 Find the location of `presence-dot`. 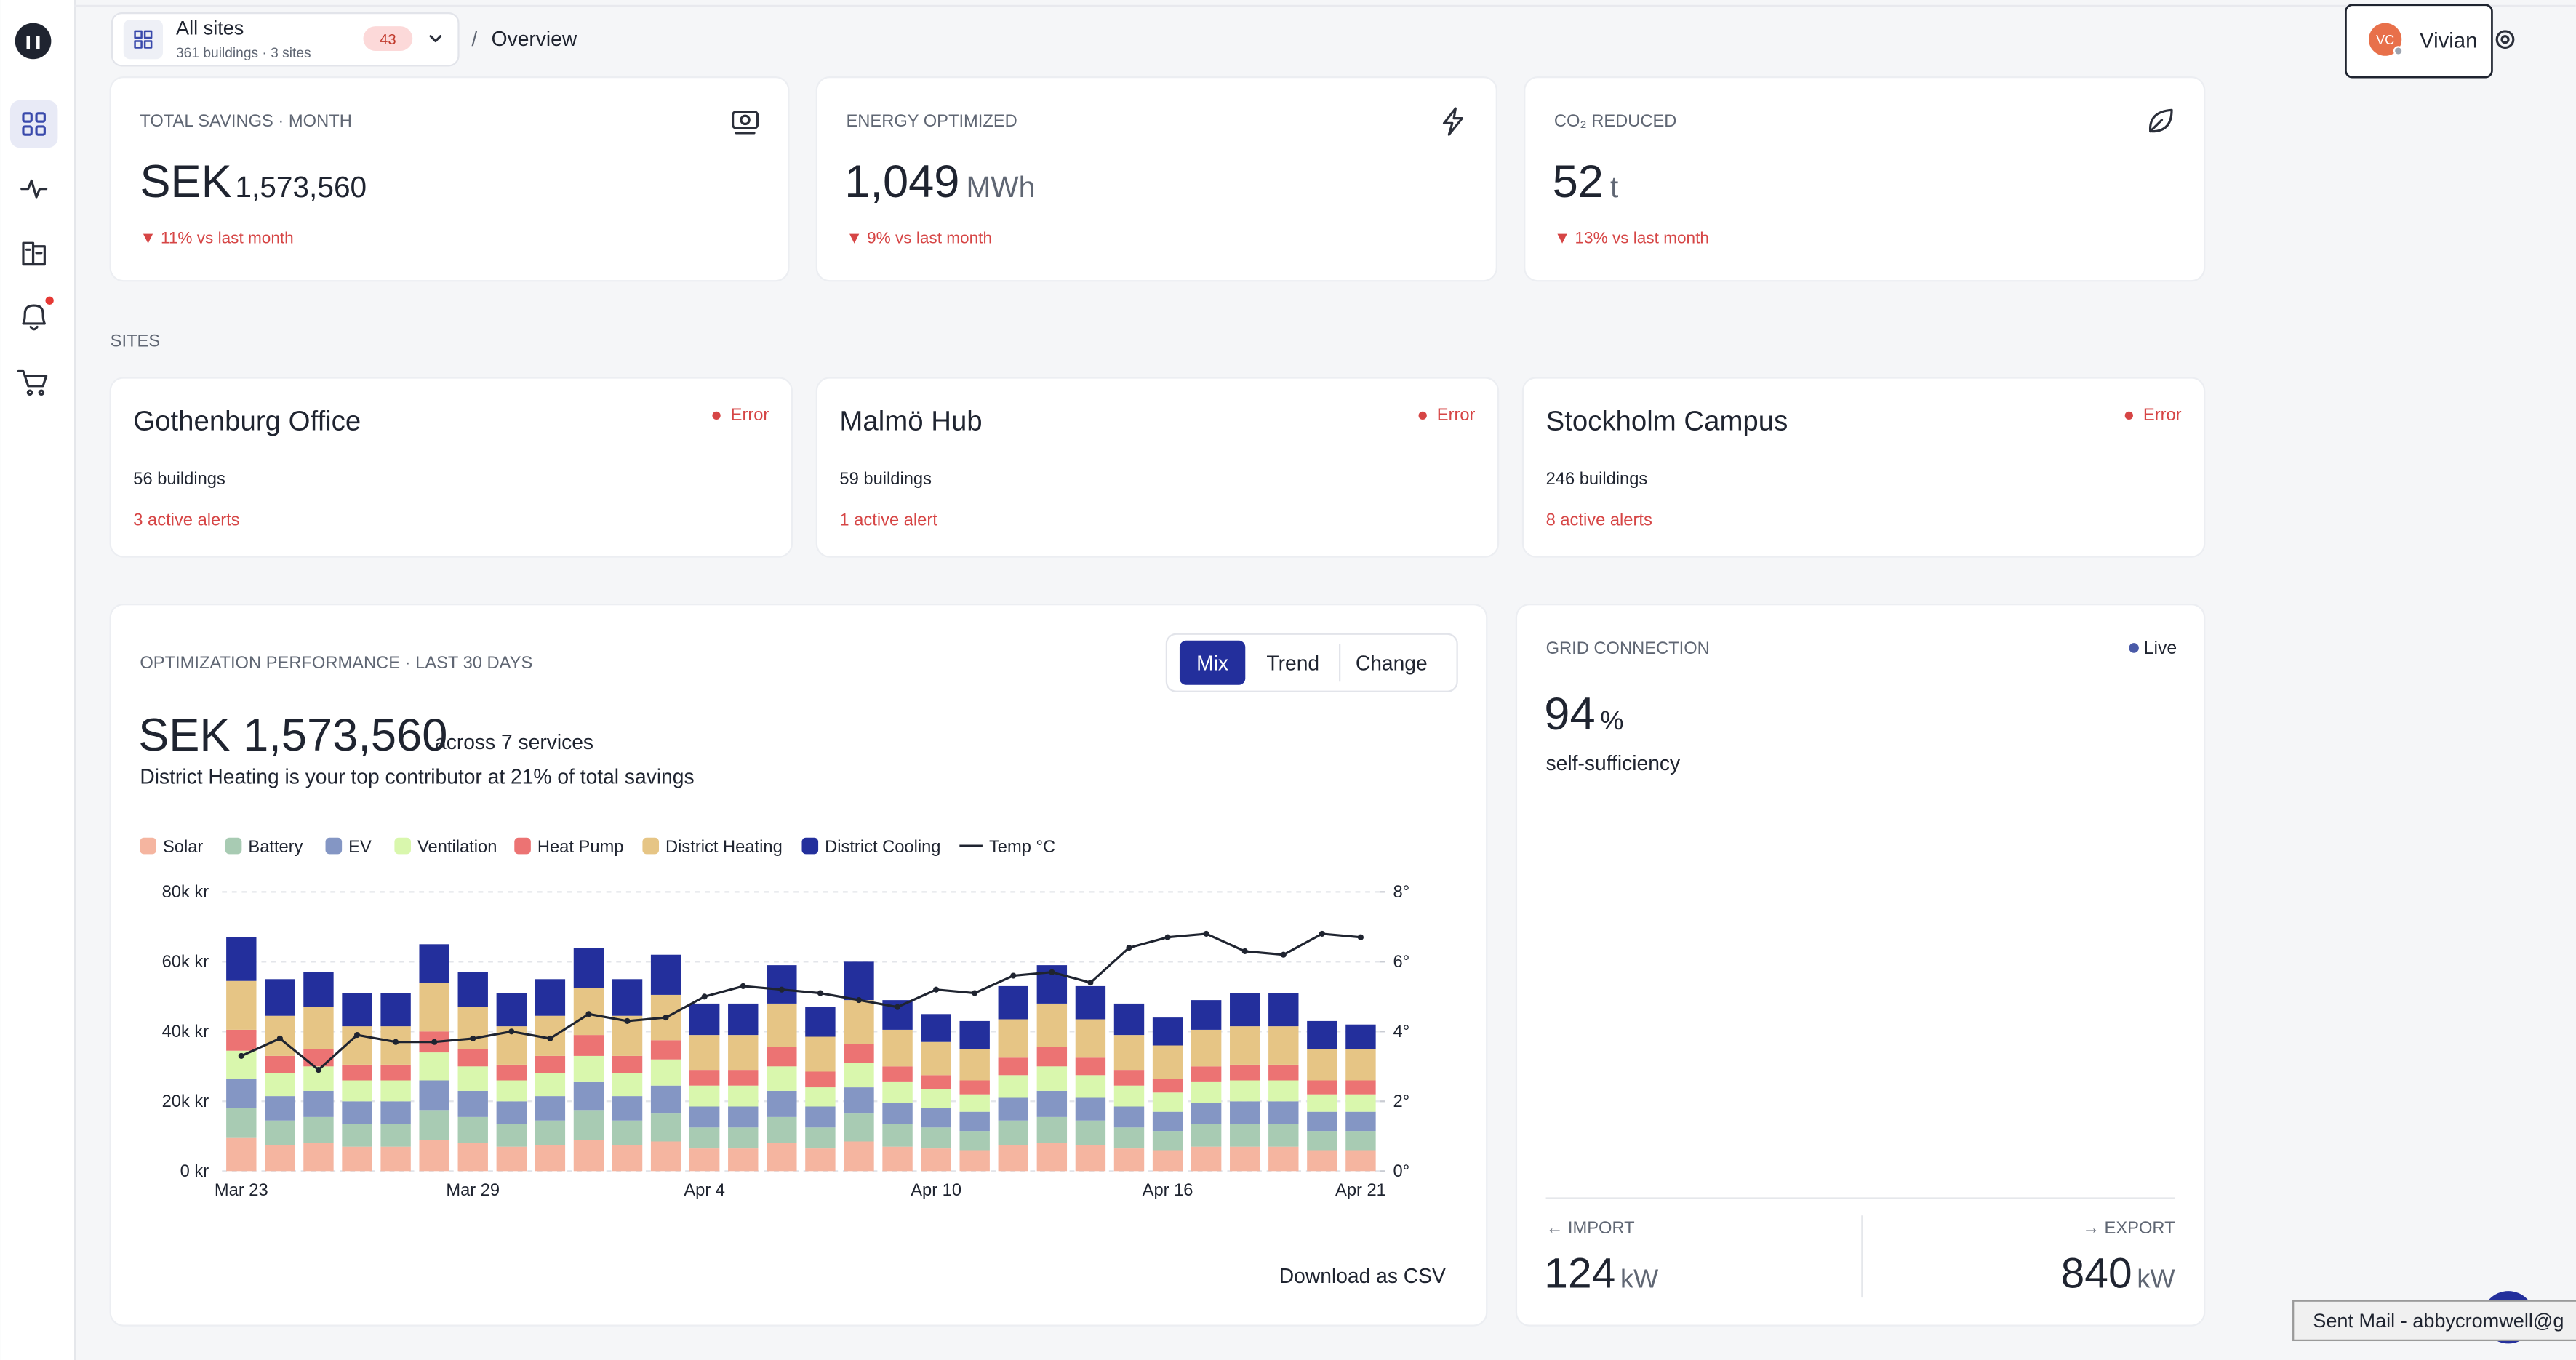

presence-dot is located at coordinates (2398, 51).